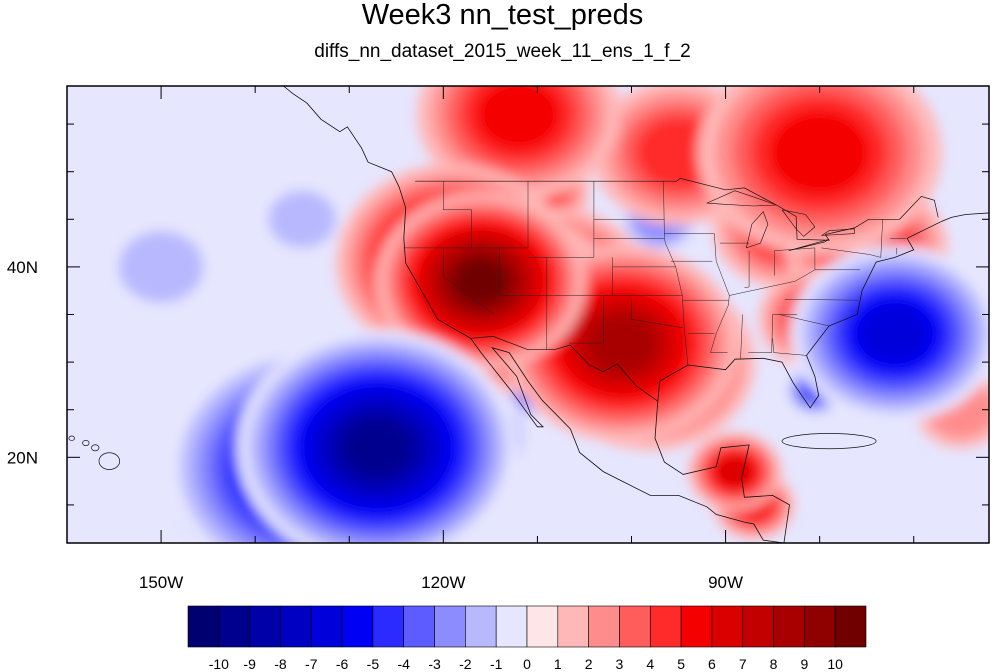 Image resolution: width=1005 pixels, height=672 pixels. What do you see at coordinates (589, 664) in the screenshot?
I see `colorbar-label: 2` at bounding box center [589, 664].